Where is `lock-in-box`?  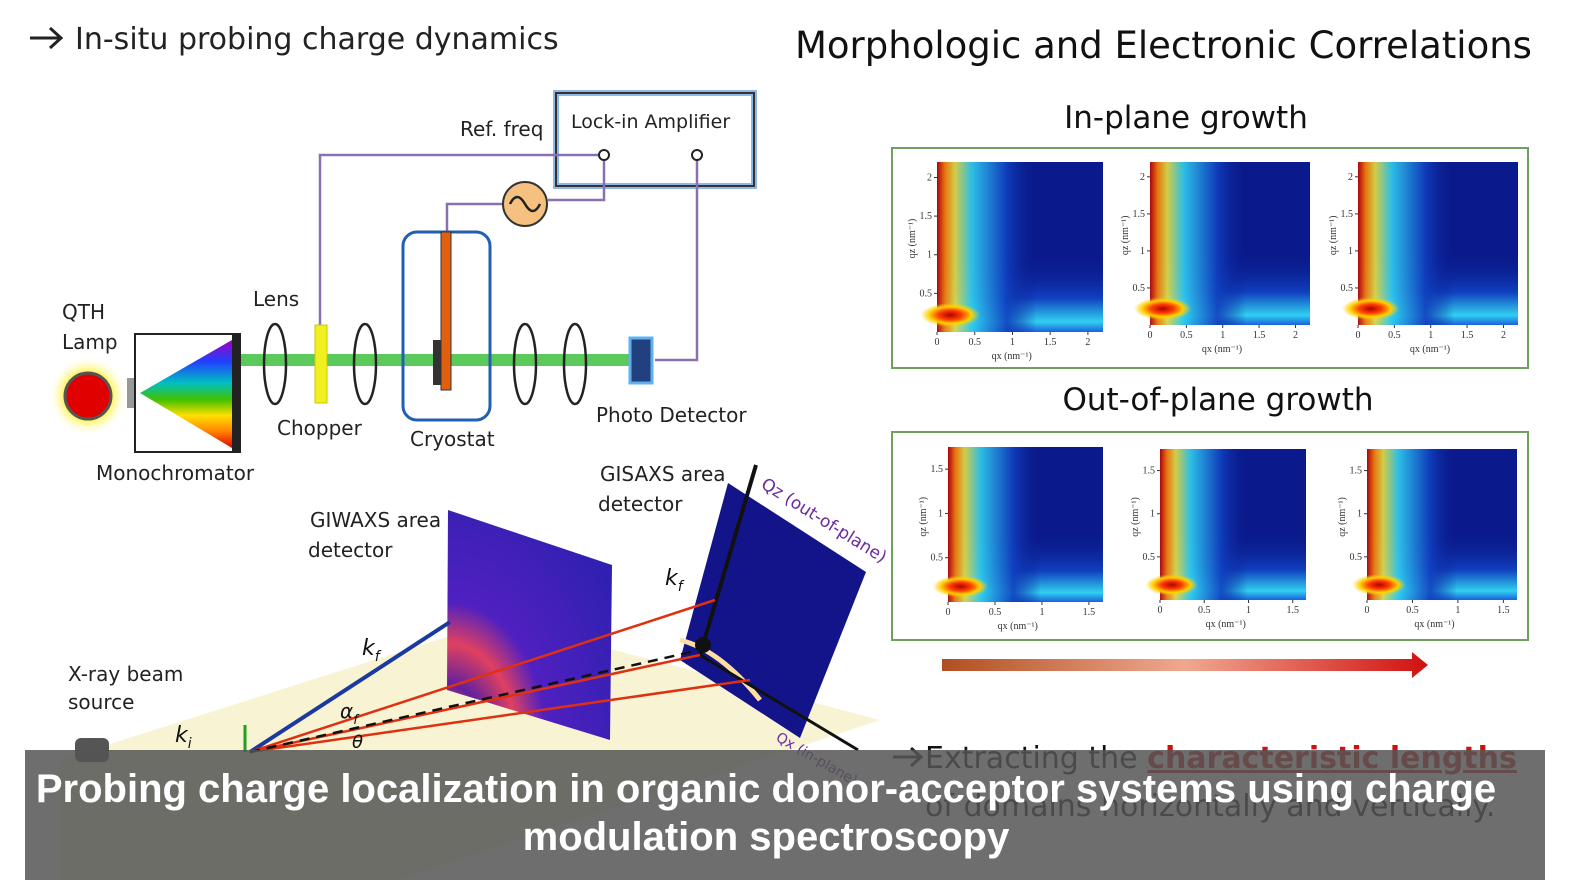 lock-in-box is located at coordinates (655, 139).